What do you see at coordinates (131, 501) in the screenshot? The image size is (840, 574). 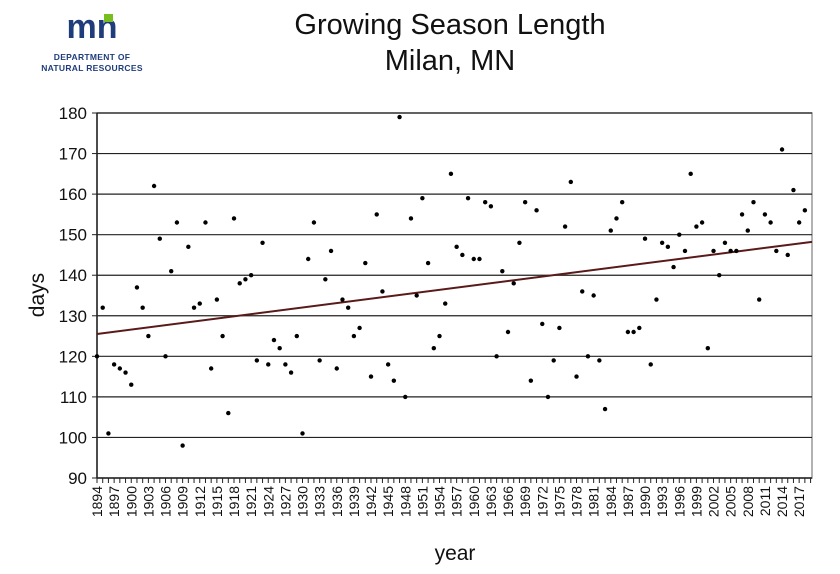 I see `x-tick-label: 1900` at bounding box center [131, 501].